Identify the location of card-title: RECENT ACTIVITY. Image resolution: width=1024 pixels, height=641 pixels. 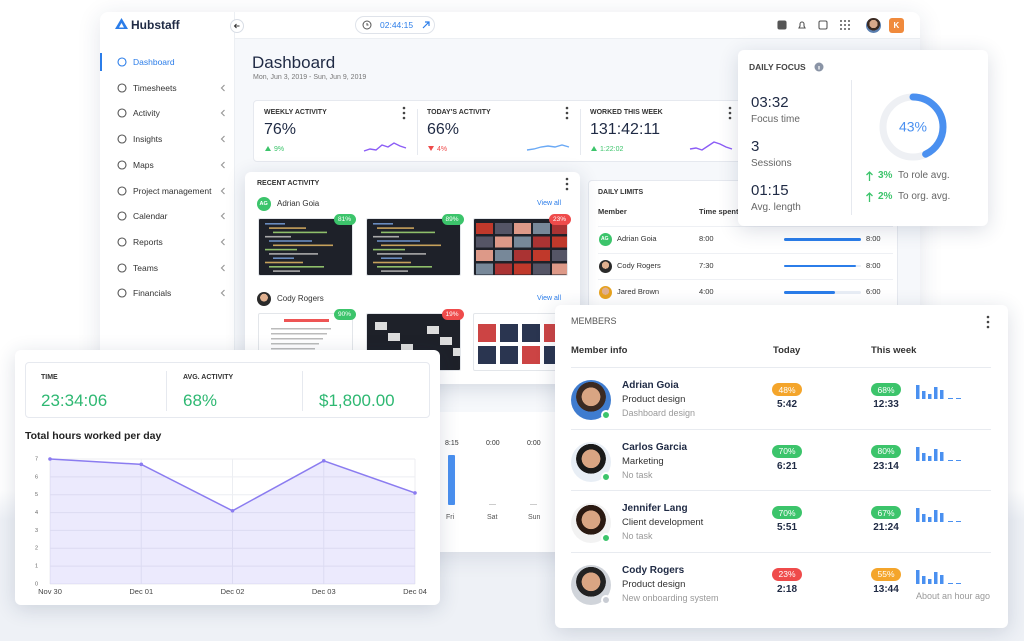
(288, 183).